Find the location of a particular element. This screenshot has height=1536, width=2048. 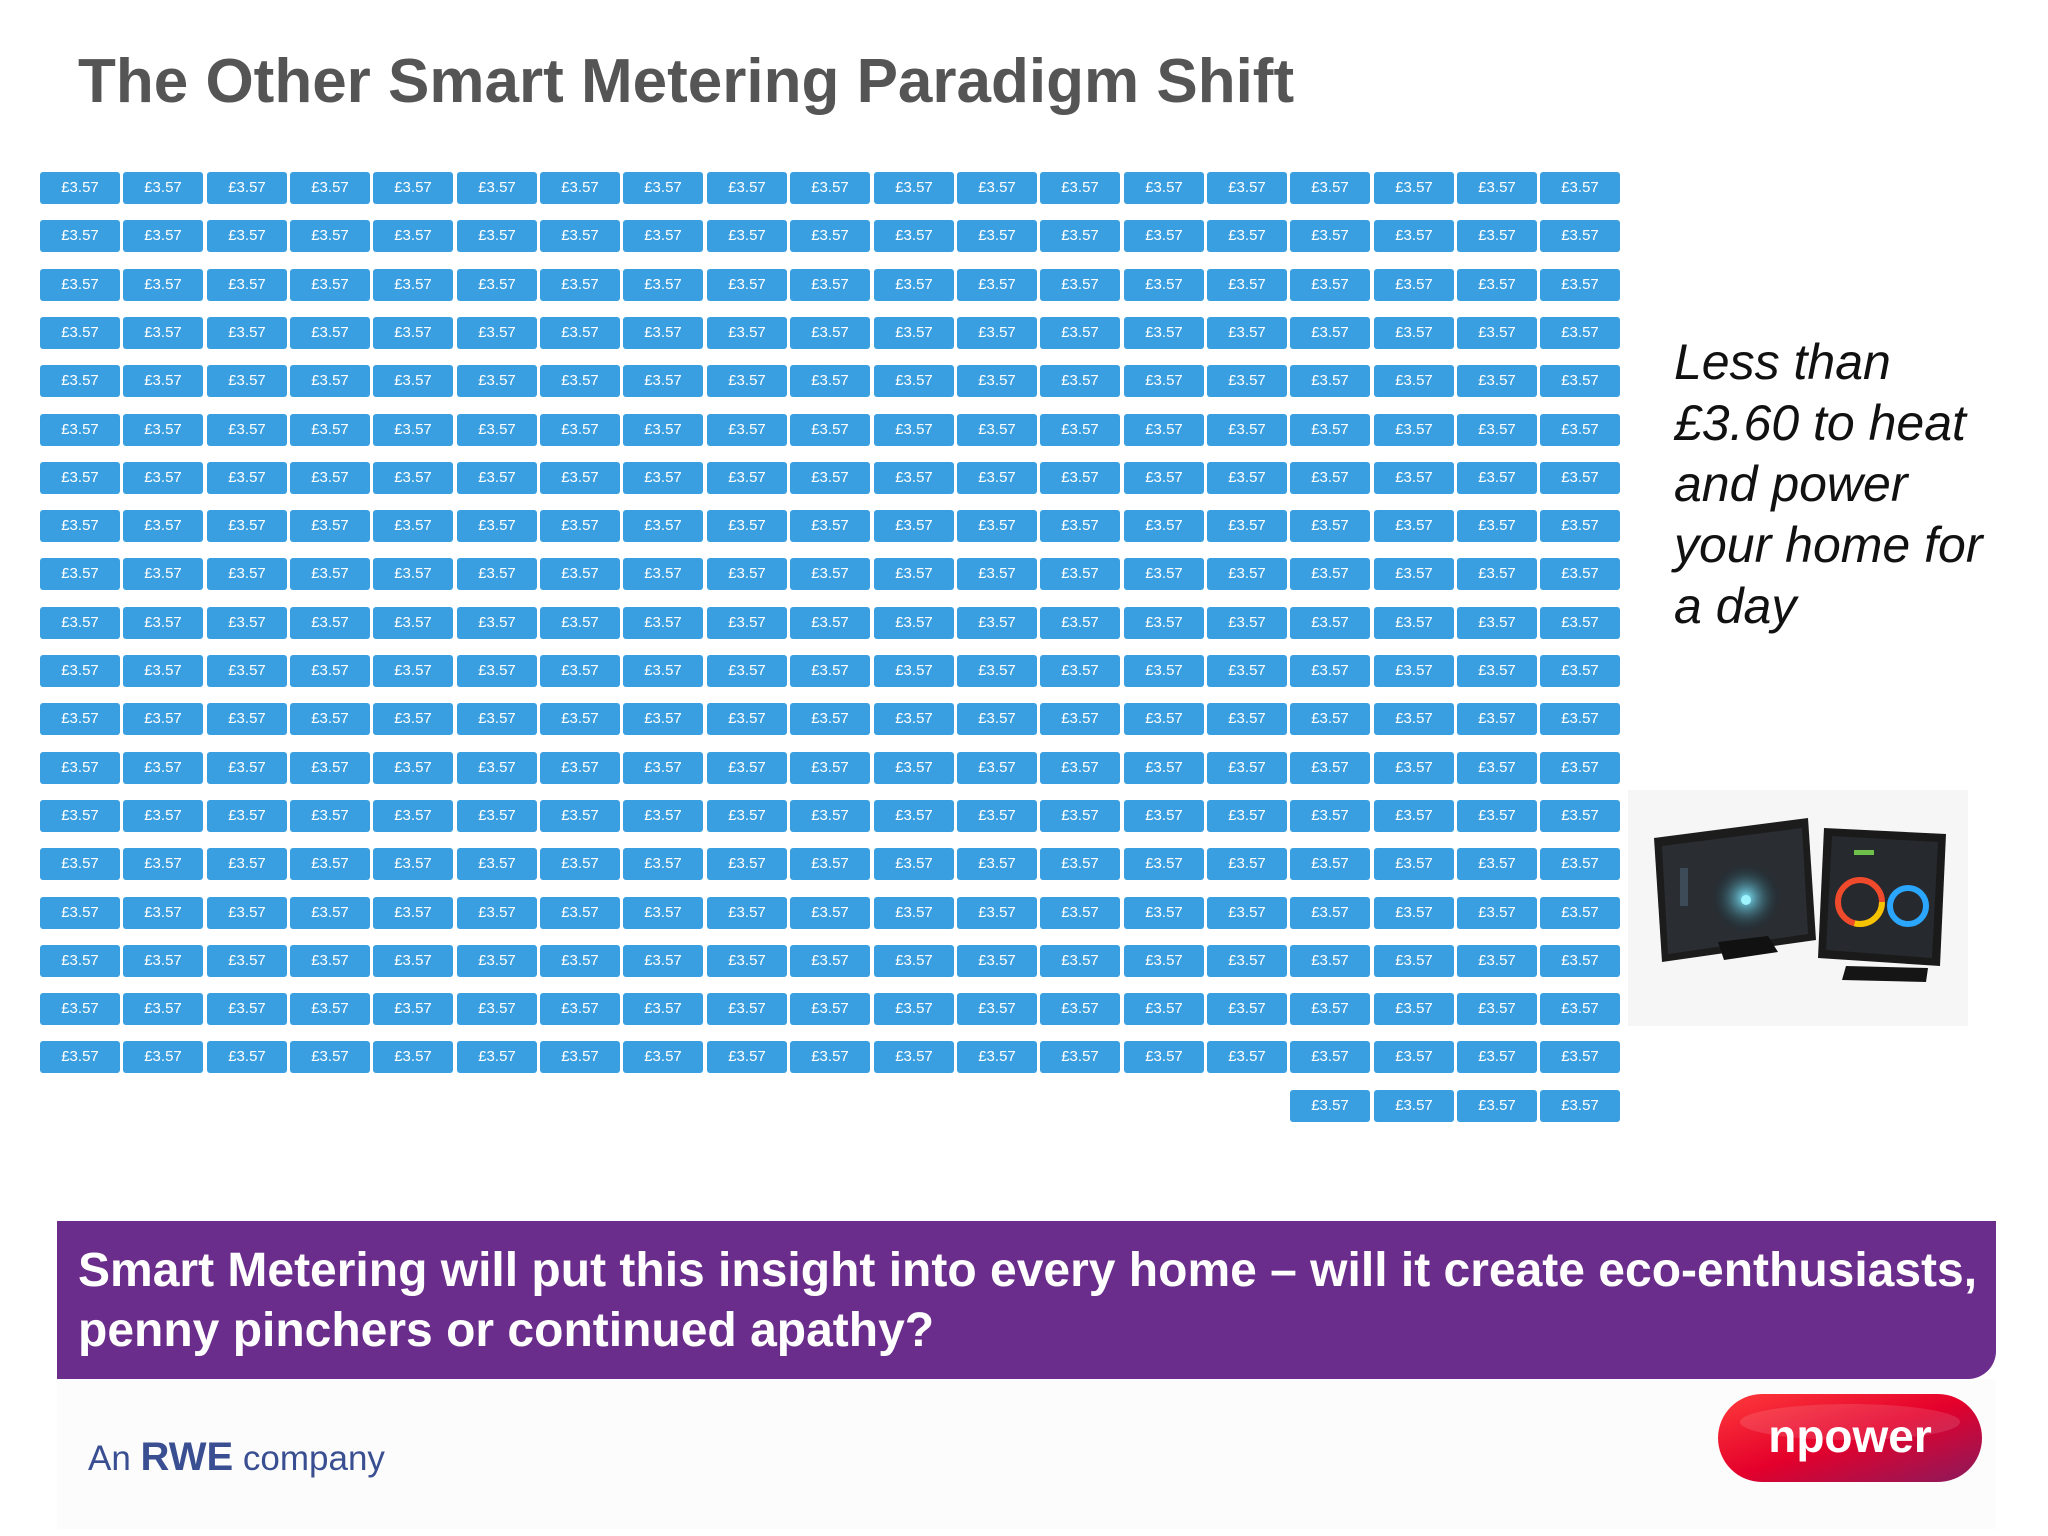

rwe-suffix: company is located at coordinates (313, 1458).